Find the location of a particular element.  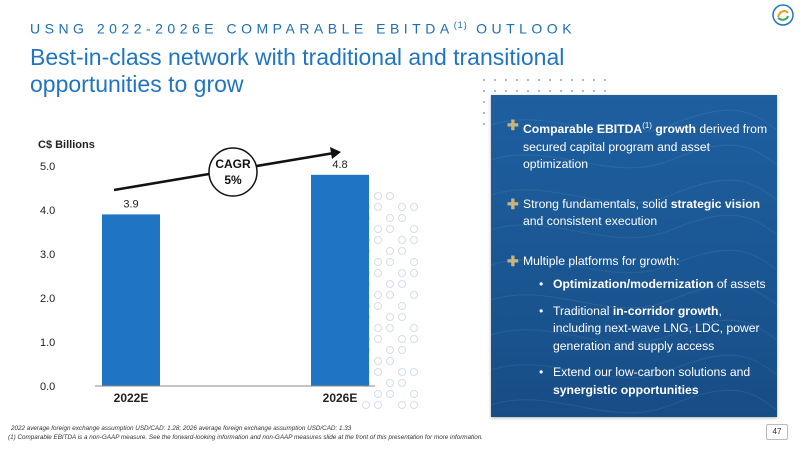

y-axis-label: C$ Billions is located at coordinates (66, 145).